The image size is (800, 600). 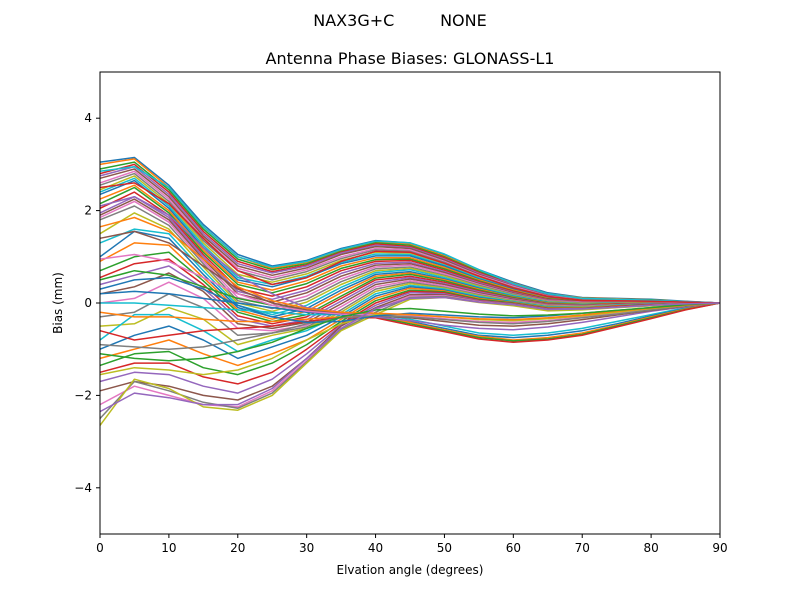 I want to click on y-tick-label: 0, so click(x=88, y=303).